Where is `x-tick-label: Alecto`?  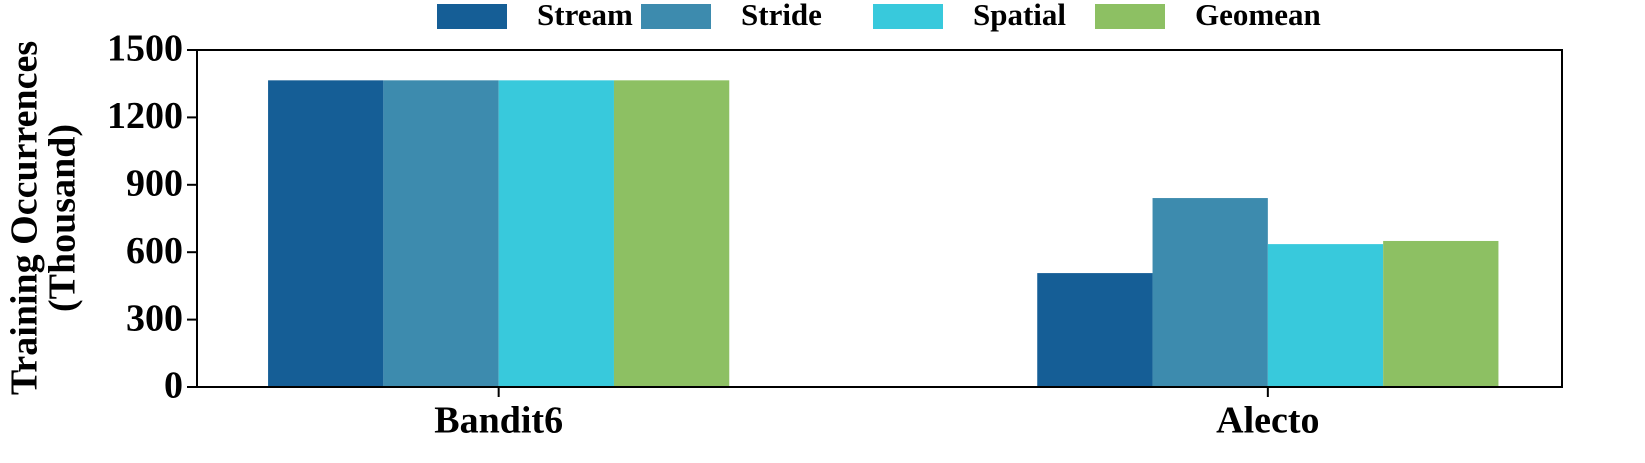 x-tick-label: Alecto is located at coordinates (1267, 421).